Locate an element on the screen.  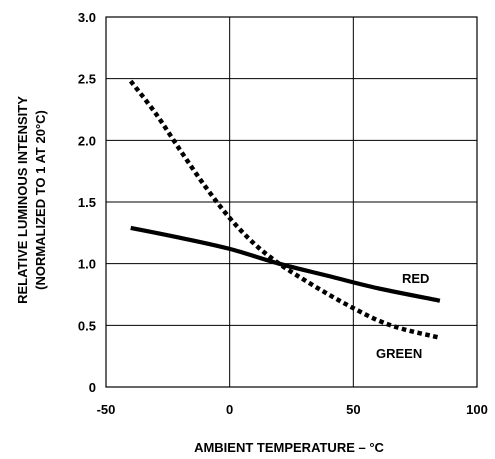
y-tick-label: 3.0 is located at coordinates (87, 17).